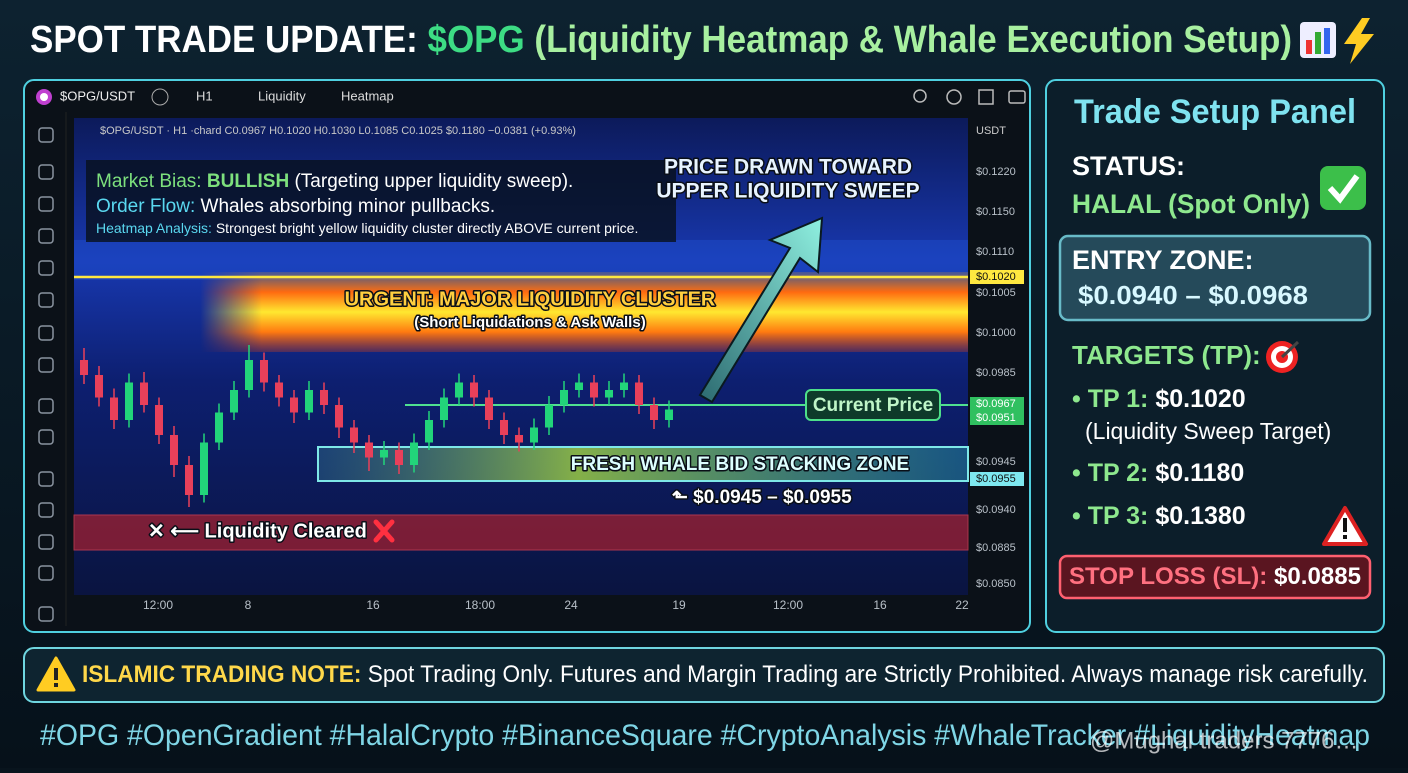  Describe the element at coordinates (643, 464) in the screenshot. I see `bid-zone` at that location.